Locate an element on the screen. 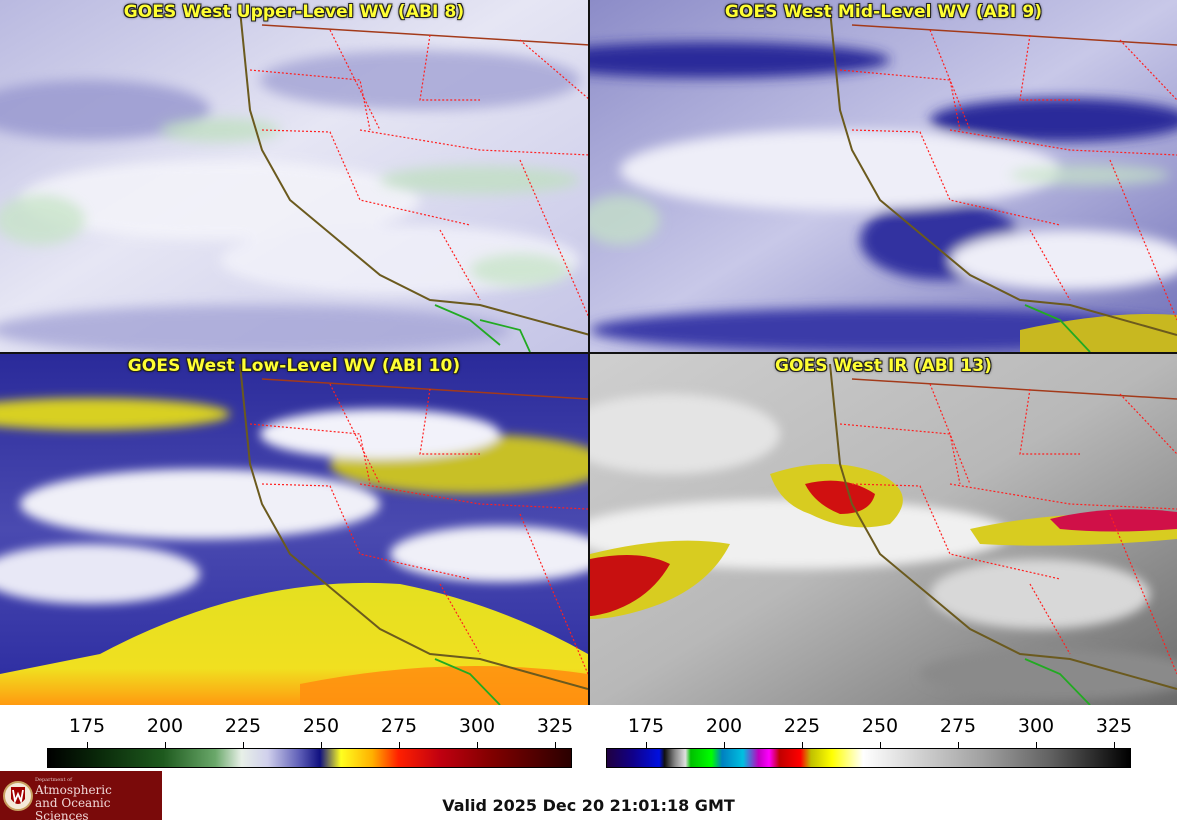  wv-colorbar-ticks: 175 200 225 250 275 300 325 is located at coordinates (310, 732).